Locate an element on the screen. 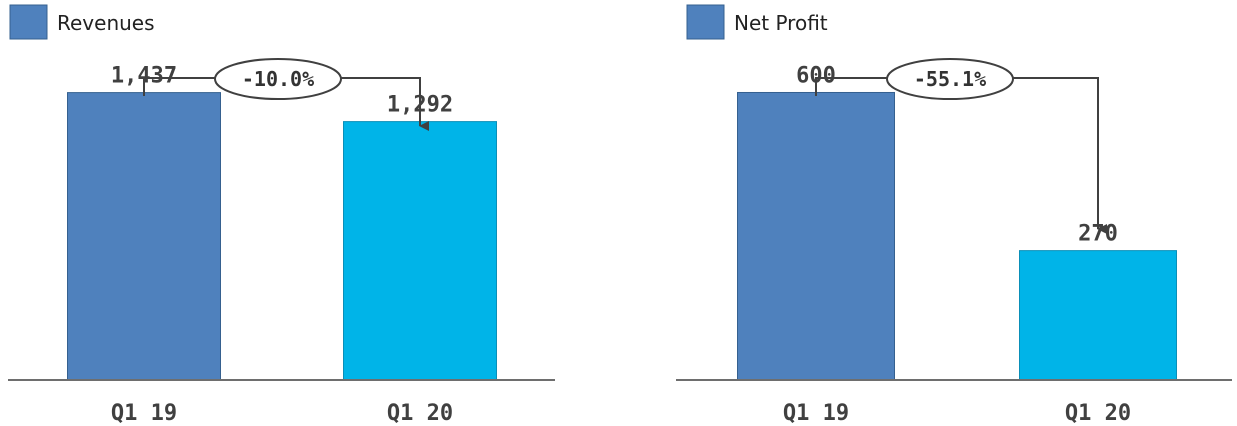  legend: Revenues is located at coordinates (82, 22).